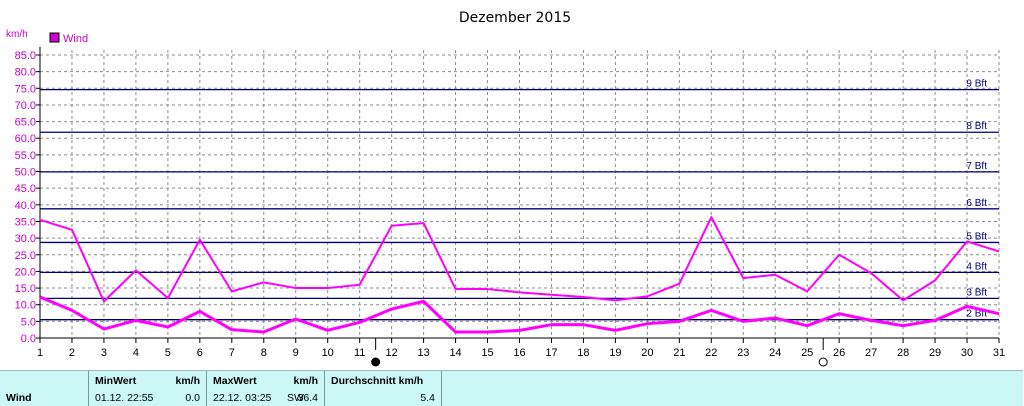  Describe the element at coordinates (711, 353) in the screenshot. I see `x-tick-label: 22` at that location.